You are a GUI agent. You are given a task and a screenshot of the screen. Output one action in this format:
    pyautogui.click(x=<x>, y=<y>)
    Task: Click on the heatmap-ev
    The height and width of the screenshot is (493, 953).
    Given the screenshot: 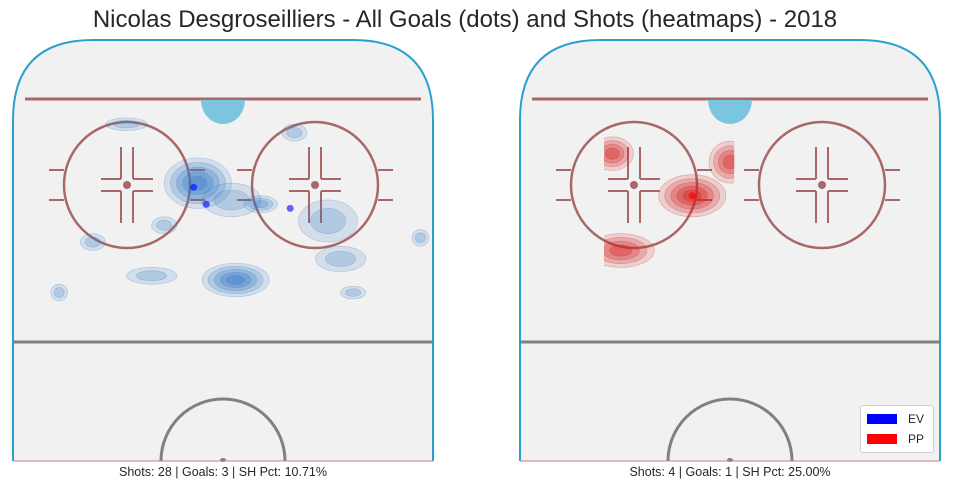 What is the action you would take?
    pyautogui.click(x=240, y=209)
    